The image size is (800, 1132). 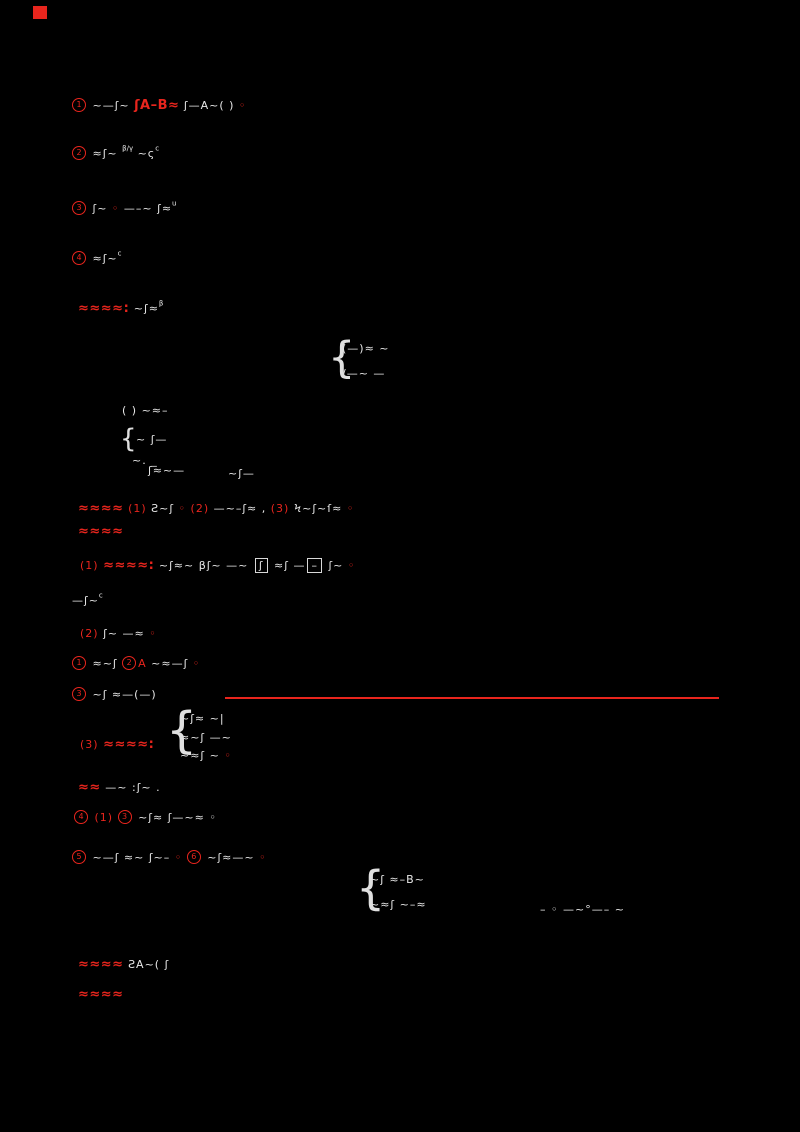 I want to click on white-ink-text: ~—ʃ ≈~ ʃ~–, so click(x=129, y=857).